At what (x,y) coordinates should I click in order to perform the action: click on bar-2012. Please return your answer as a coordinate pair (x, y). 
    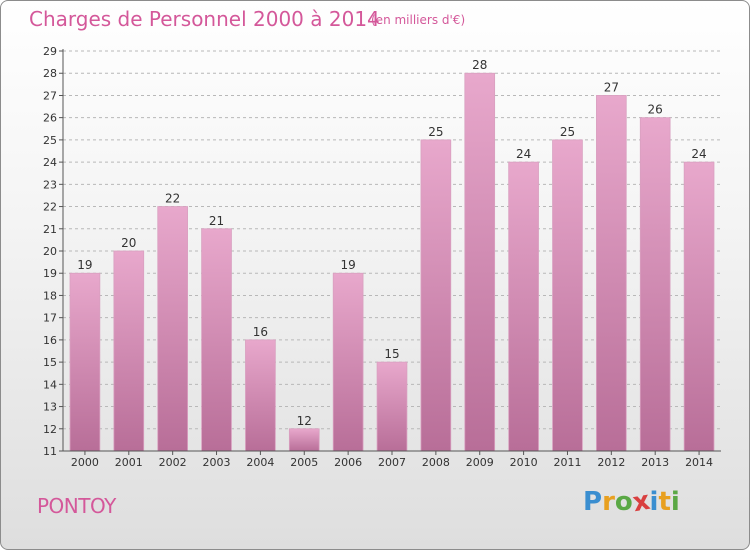
    Looking at the image, I should click on (611, 273).